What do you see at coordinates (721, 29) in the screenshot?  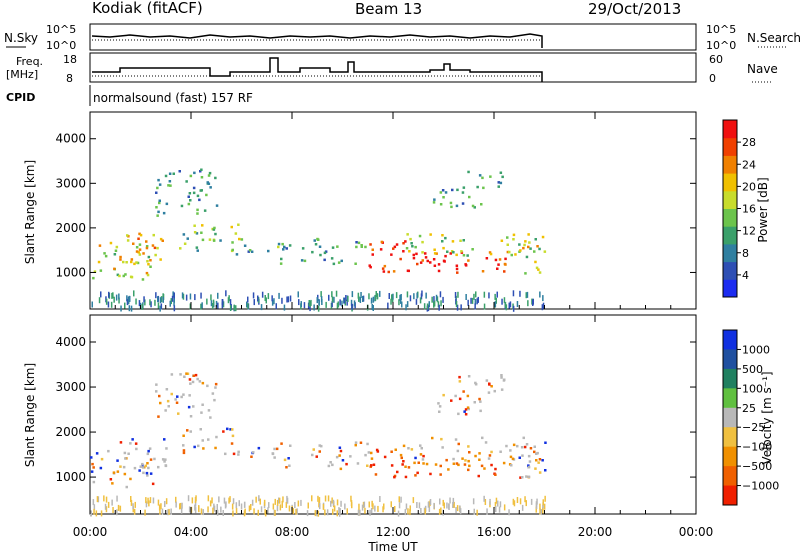 I see `noise-right-tick-top: 10^5` at bounding box center [721, 29].